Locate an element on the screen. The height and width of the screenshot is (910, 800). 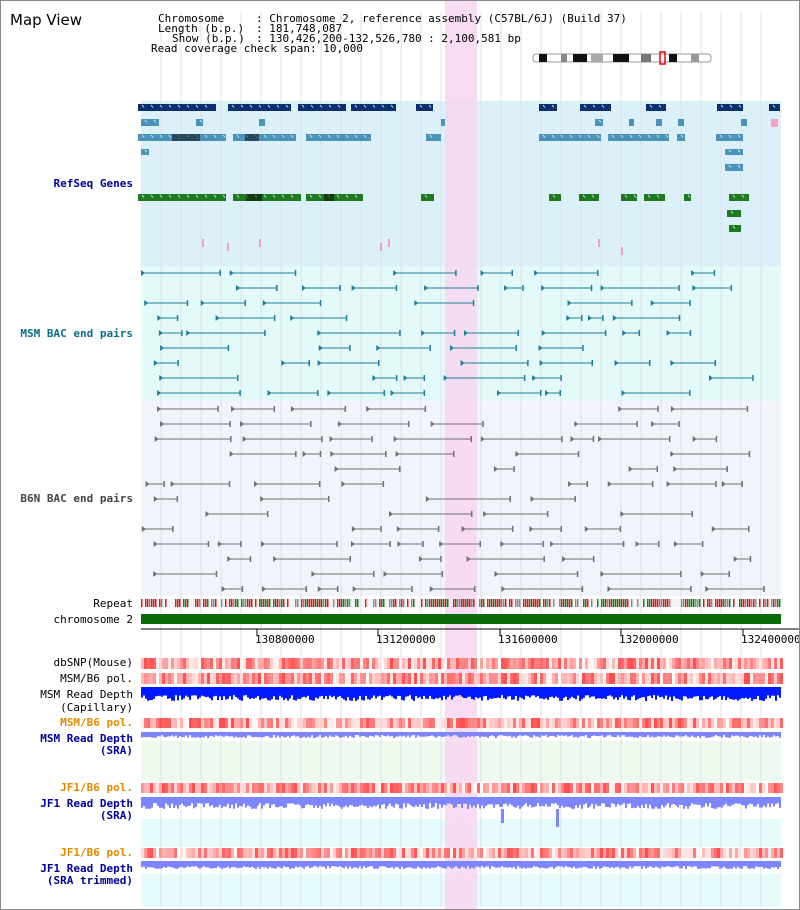
track-label-jf1-depth-sra: JF1 Read Depth is located at coordinates (86, 803).